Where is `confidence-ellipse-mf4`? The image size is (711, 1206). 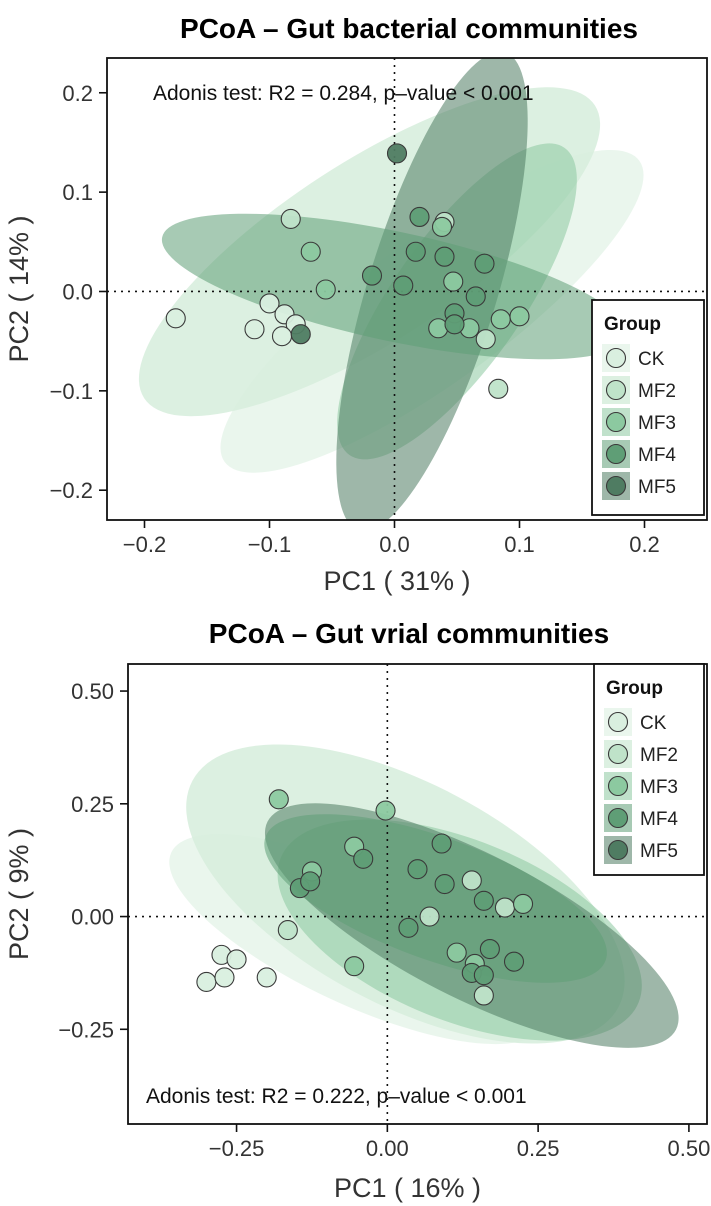 confidence-ellipse-mf4 is located at coordinates (435, 898).